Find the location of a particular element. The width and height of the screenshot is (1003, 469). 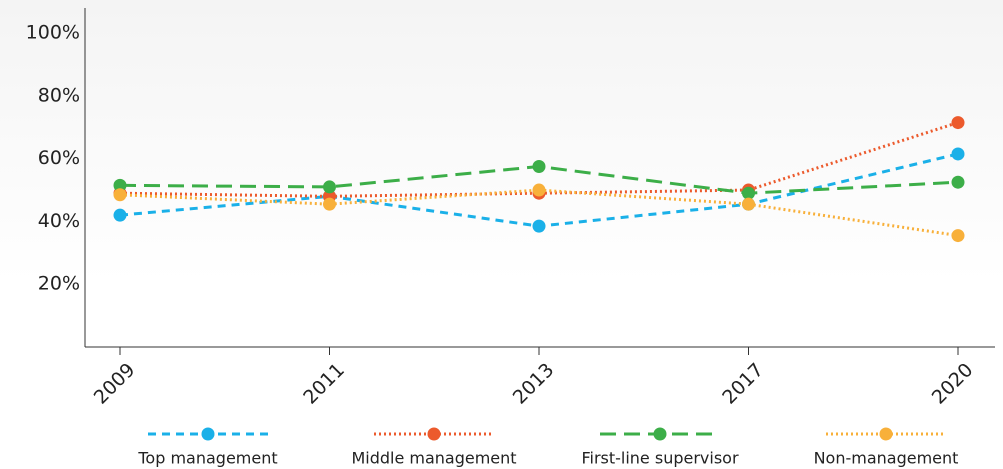

y-tick-label: 80% is located at coordinates (59, 95).